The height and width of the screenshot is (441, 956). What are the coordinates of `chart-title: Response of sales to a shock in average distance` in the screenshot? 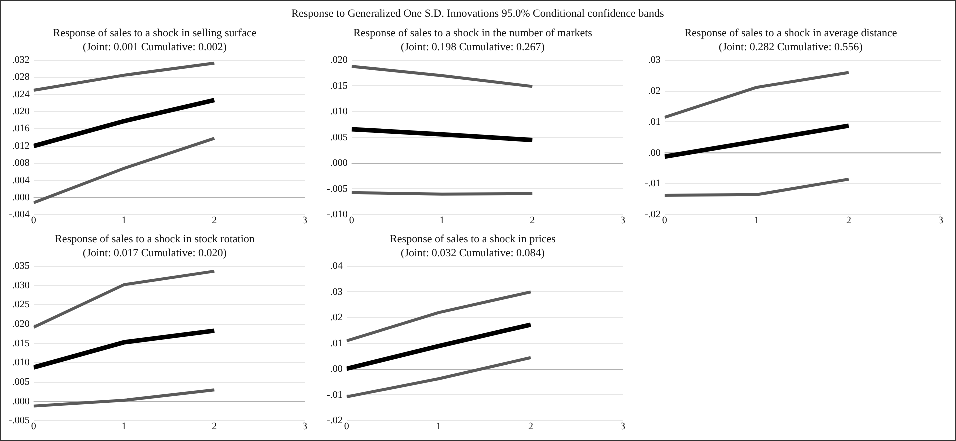 It's located at (791, 33).